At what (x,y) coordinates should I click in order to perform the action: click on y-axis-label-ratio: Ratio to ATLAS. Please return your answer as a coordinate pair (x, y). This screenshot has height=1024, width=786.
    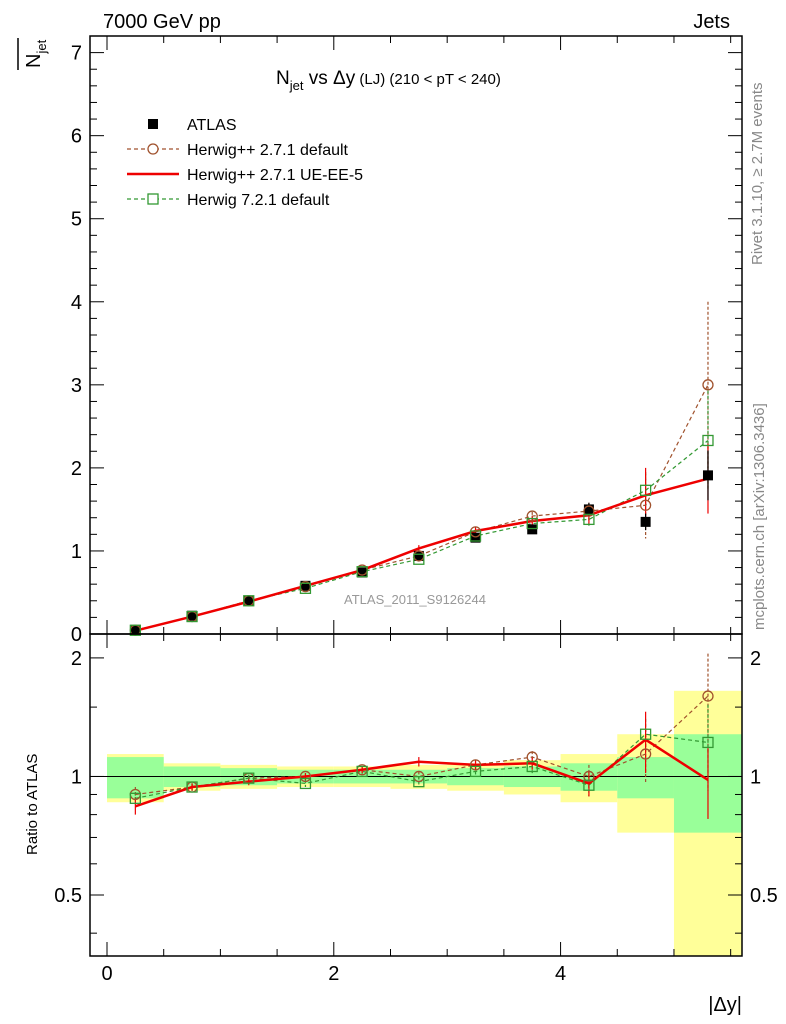
    Looking at the image, I should click on (32, 804).